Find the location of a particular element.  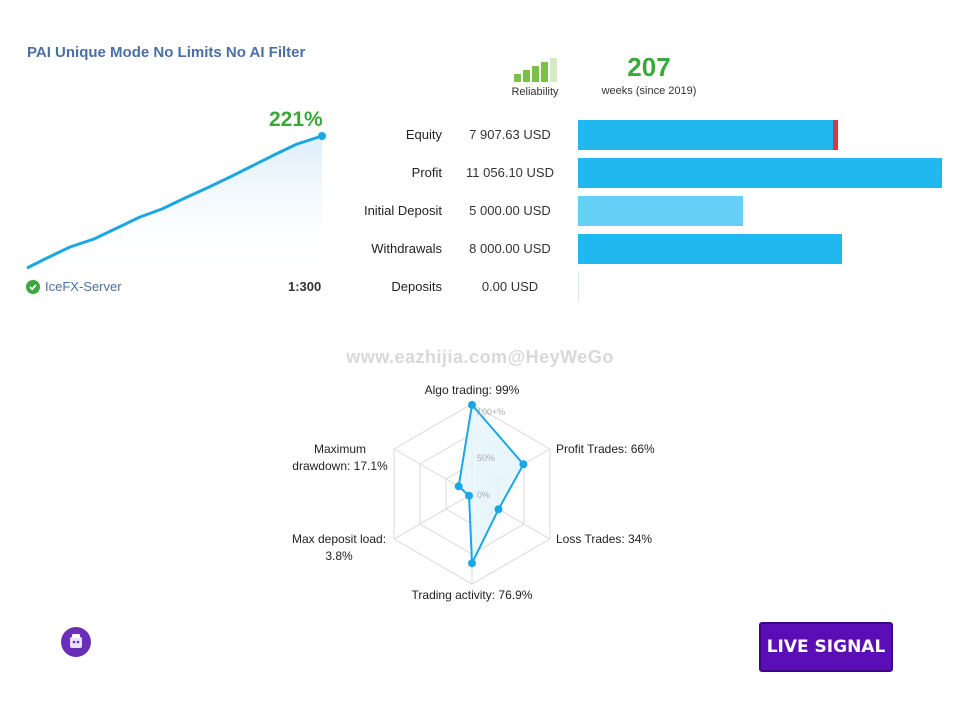

stat-row: Profit 11 056.10 USD is located at coordinates (640, 173).